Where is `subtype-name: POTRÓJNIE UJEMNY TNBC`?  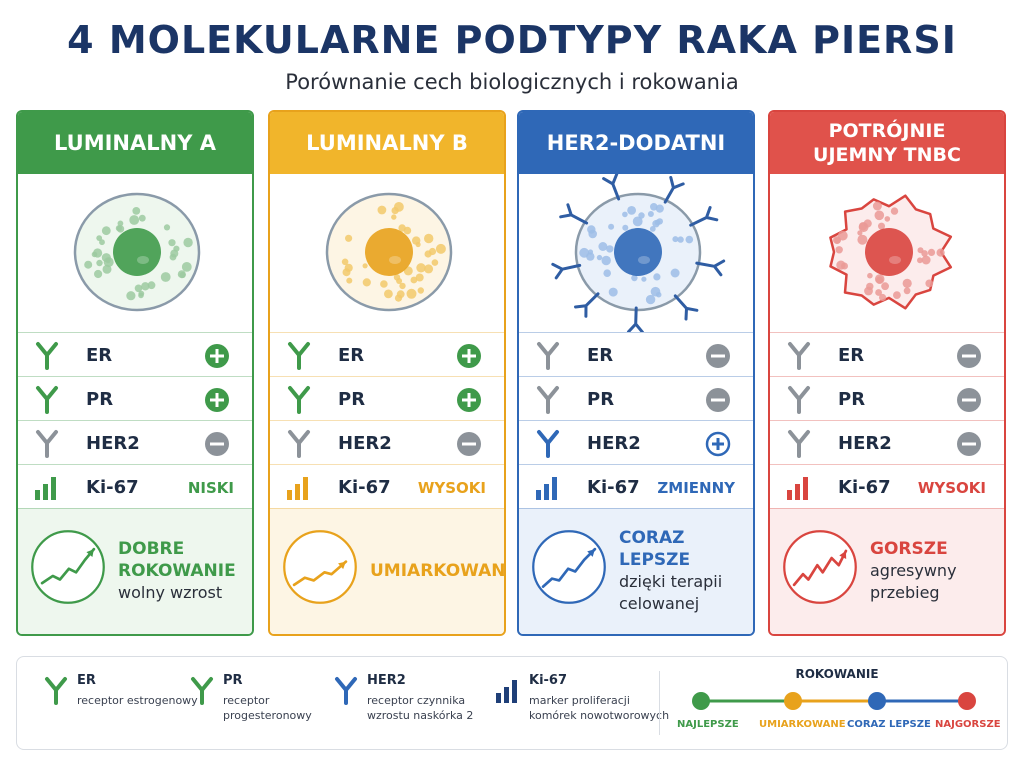
subtype-name: POTRÓJNIE UJEMNY TNBC is located at coordinates (887, 143).